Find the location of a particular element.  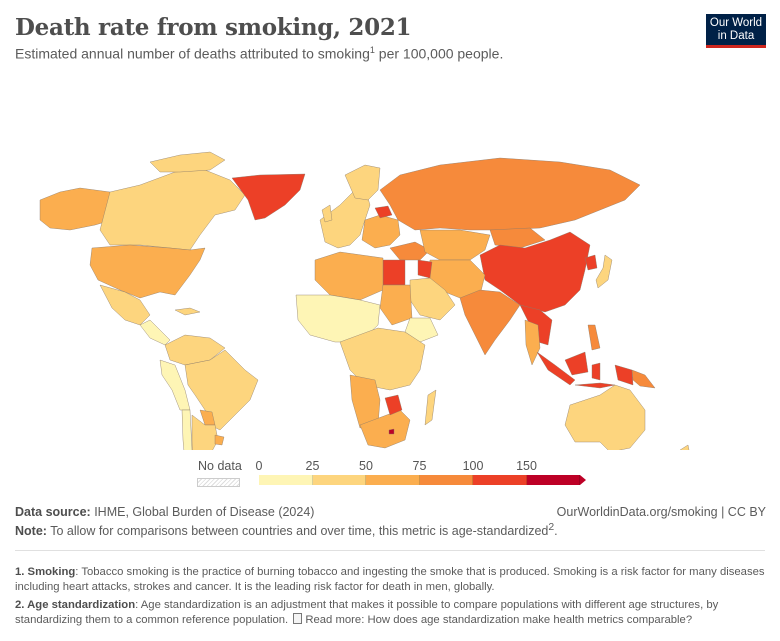

region-uruguay is located at coordinates (219, 440).